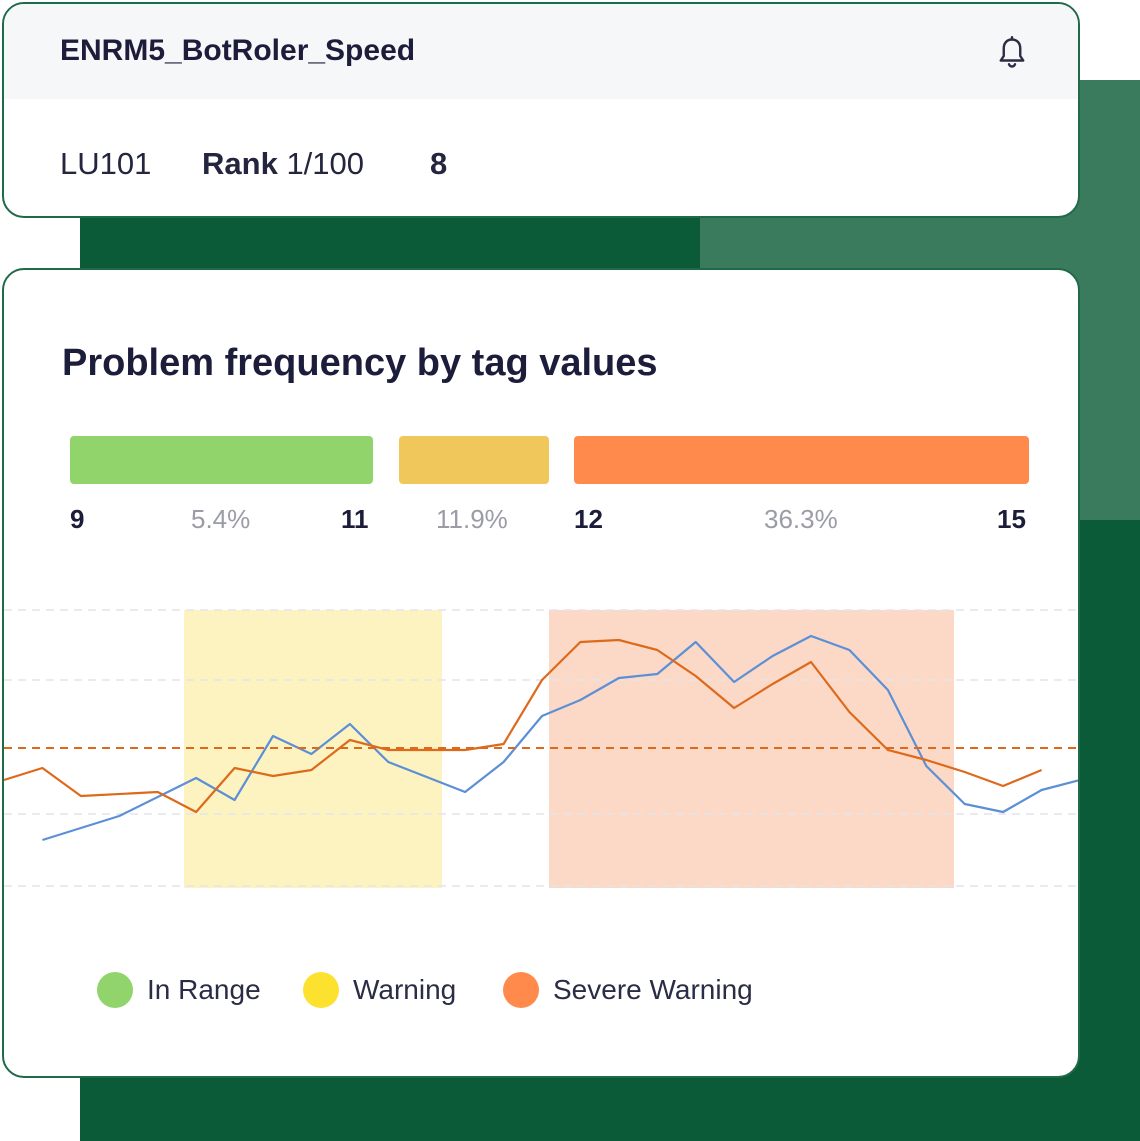 This screenshot has width=1140, height=1141. Describe the element at coordinates (521, 990) in the screenshot. I see `legend-dot-severe-warning` at that location.